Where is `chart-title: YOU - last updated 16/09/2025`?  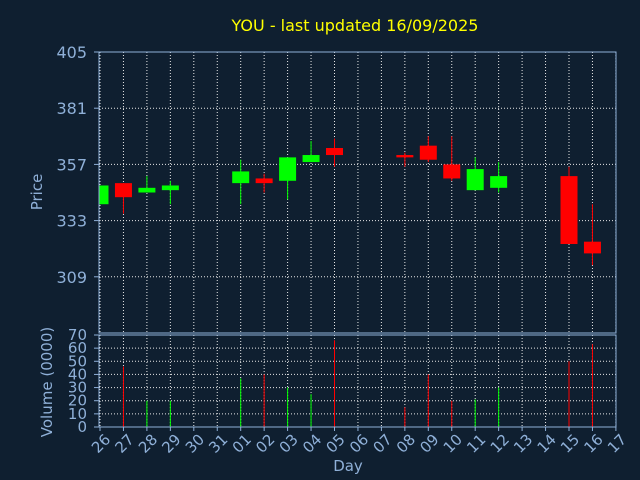
chart-title: YOU - last updated 16/09/2025 is located at coordinates (355, 25).